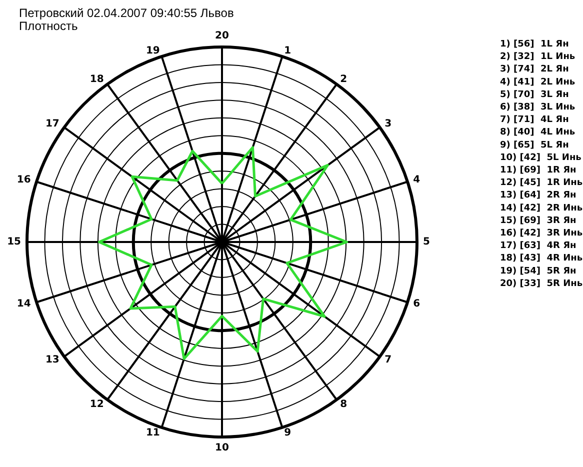 Image resolution: width=583 pixels, height=467 pixels. Describe the element at coordinates (538, 82) in the screenshot. I see `text: 4) [41] 2L Инь` at that location.